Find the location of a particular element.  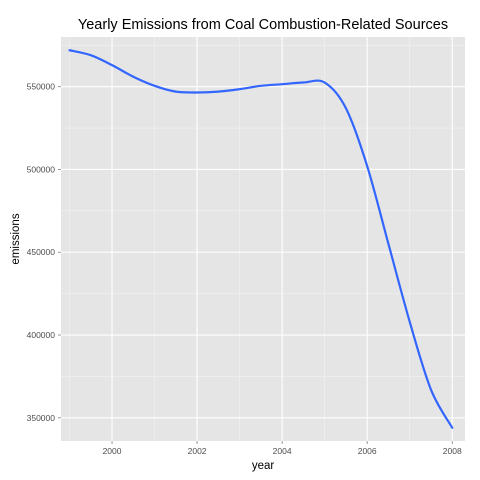

y-tick-label: 500000 is located at coordinates (41, 169).